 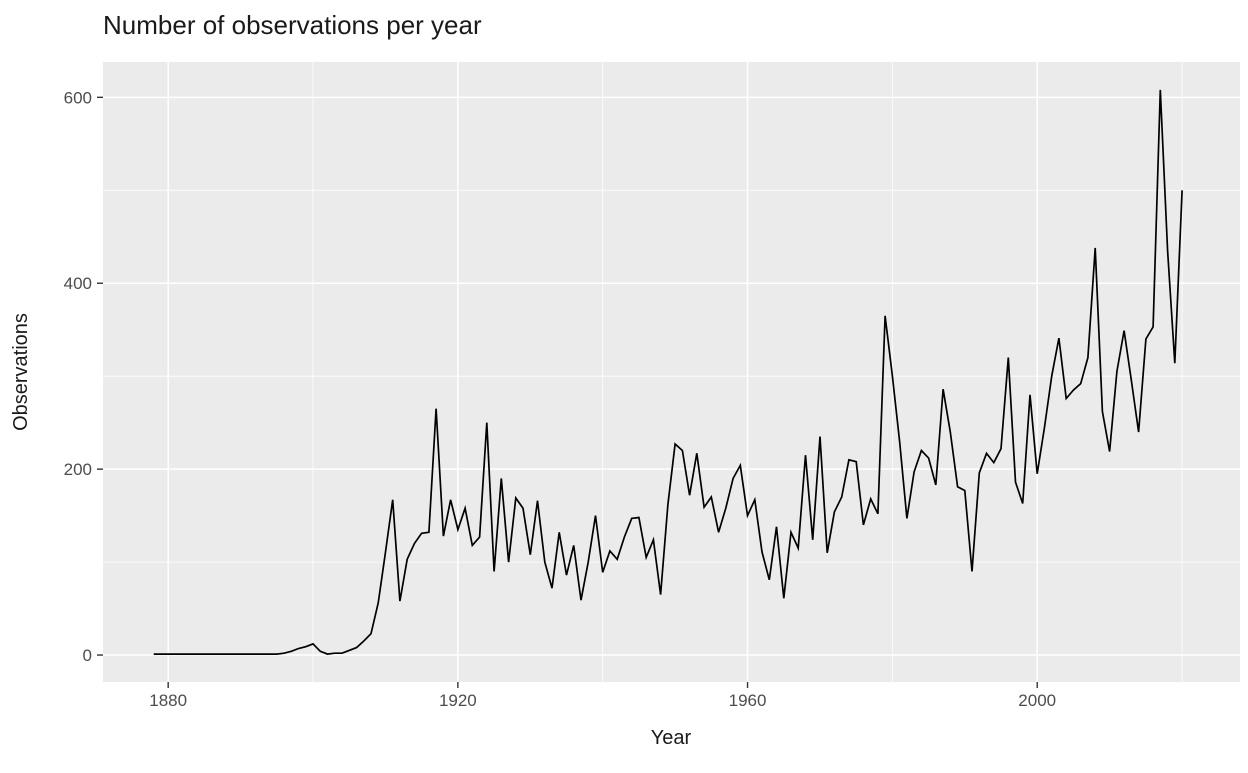 I want to click on y-tick-label: 0, so click(x=87, y=655).